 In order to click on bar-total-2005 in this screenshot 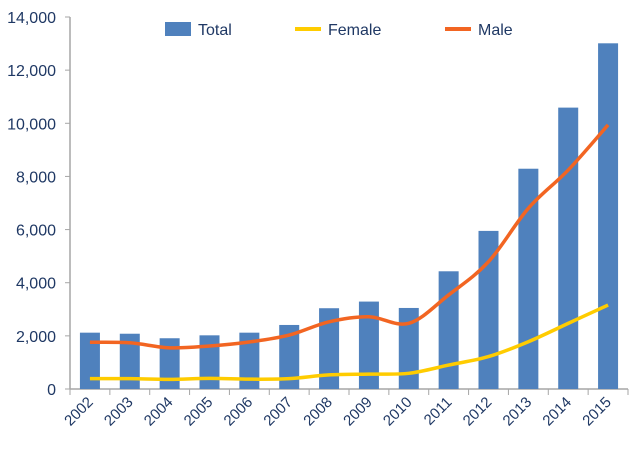, I will do `click(209, 362)`.